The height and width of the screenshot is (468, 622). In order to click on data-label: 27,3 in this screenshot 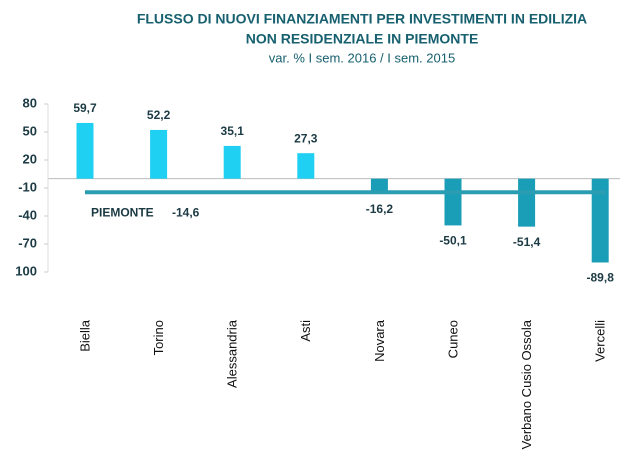, I will do `click(306, 138)`.